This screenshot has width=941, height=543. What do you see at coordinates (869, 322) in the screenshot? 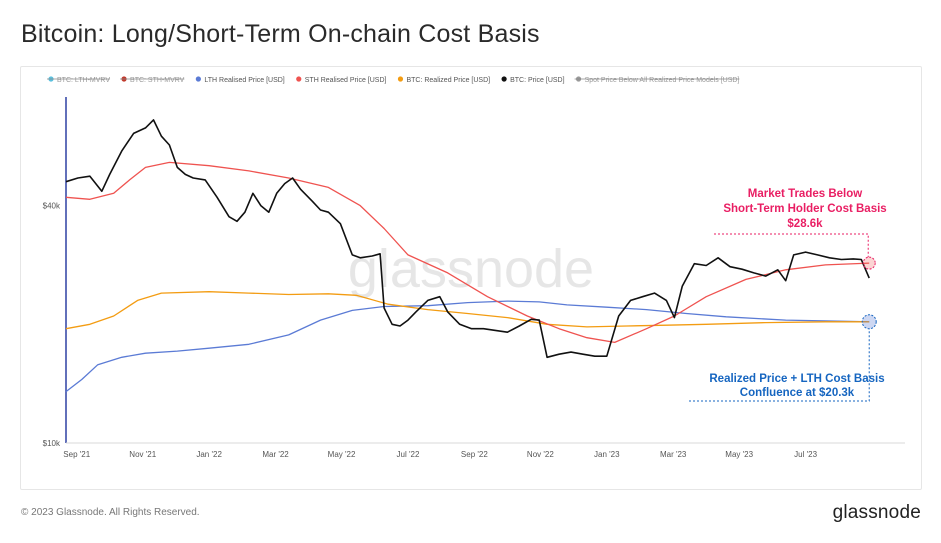
I see `annotation-rp-marker` at bounding box center [869, 322].